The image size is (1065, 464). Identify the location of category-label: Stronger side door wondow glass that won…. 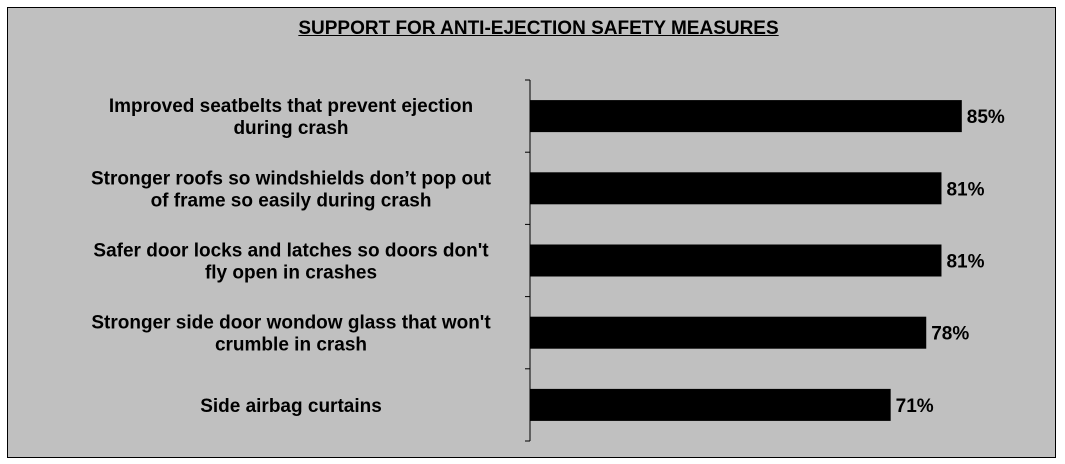
(291, 334).